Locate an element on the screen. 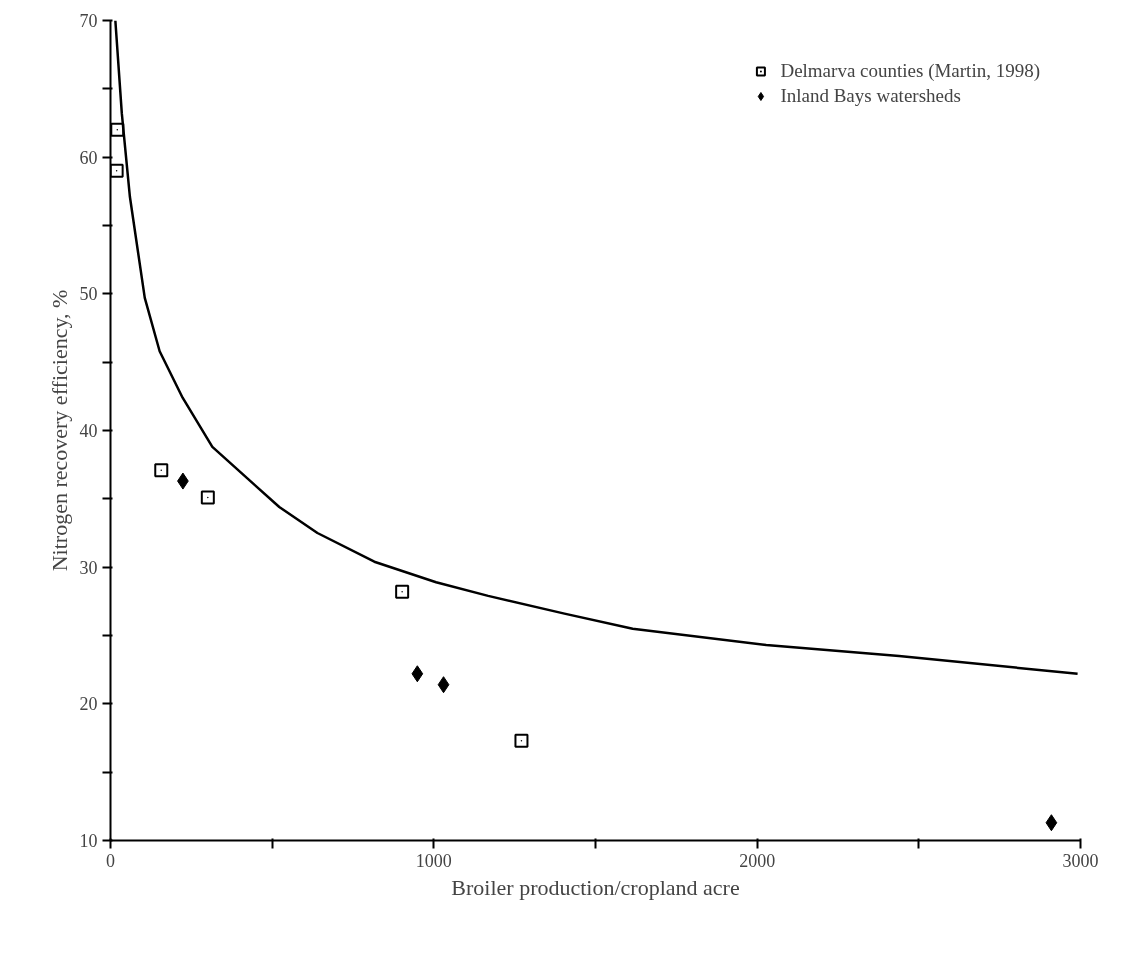 This screenshot has width=1143, height=956. y-tick-label: 30 is located at coordinates (88, 567).